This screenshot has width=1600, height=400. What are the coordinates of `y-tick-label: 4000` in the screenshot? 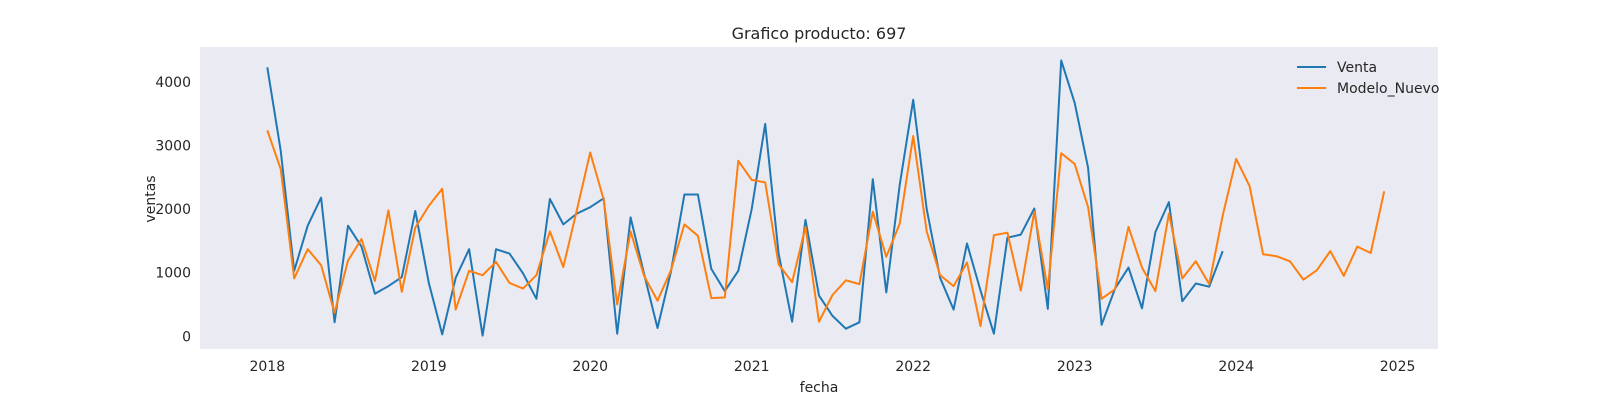 It's located at (173, 83).